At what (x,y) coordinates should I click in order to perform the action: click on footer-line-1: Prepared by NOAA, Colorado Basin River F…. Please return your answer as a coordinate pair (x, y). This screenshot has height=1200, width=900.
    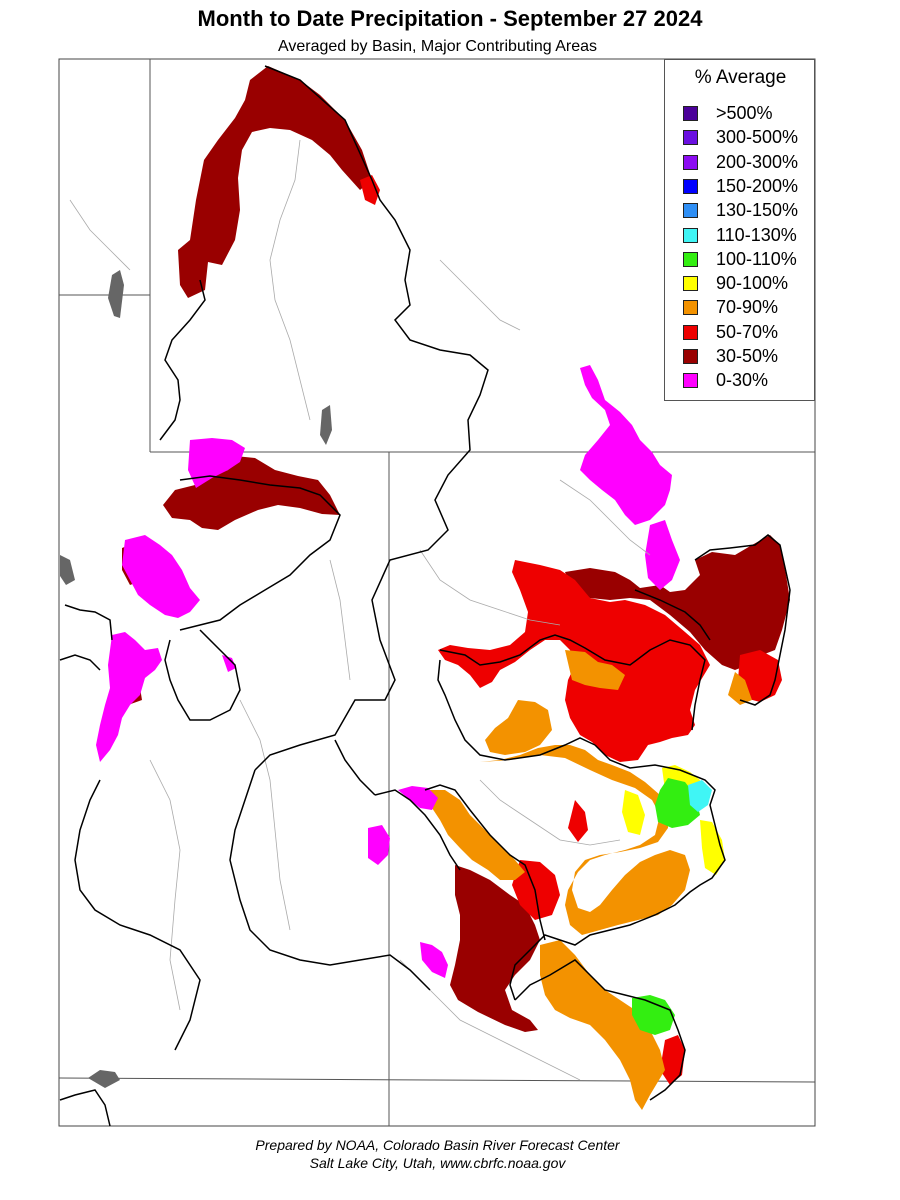
    Looking at the image, I should click on (437, 1145).